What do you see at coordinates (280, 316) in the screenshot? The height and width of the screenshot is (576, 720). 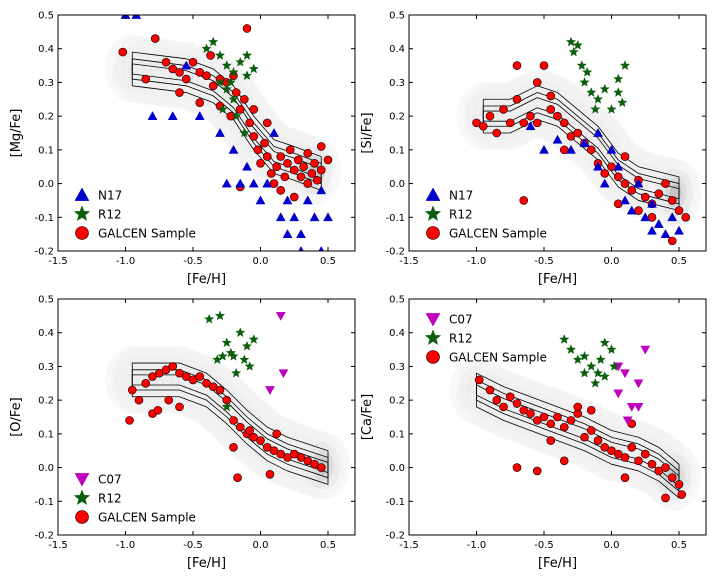 I see `data-point-c07` at bounding box center [280, 316].